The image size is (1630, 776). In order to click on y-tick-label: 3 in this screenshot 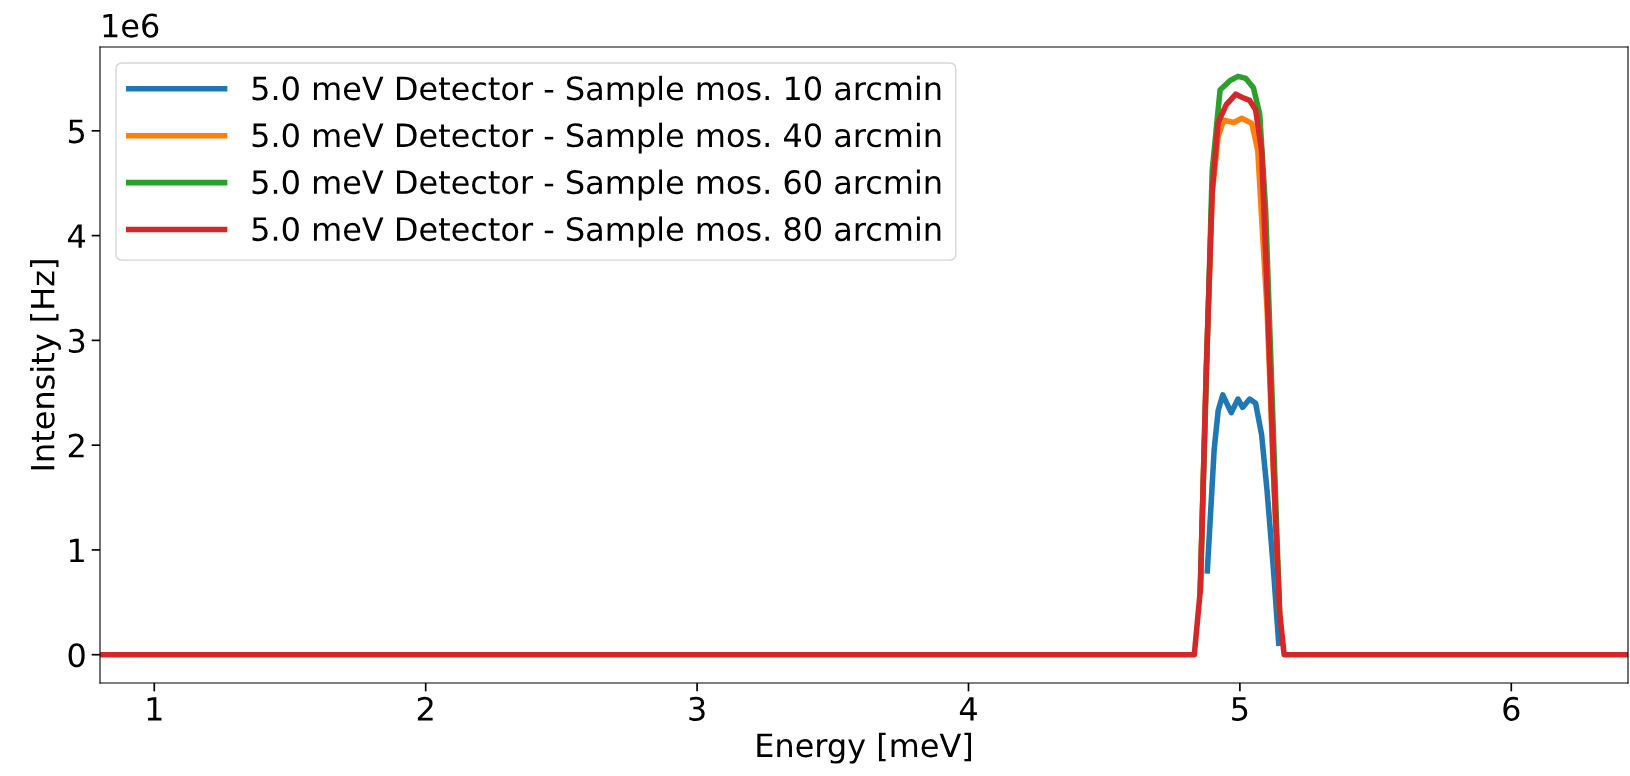, I will do `click(76, 340)`.